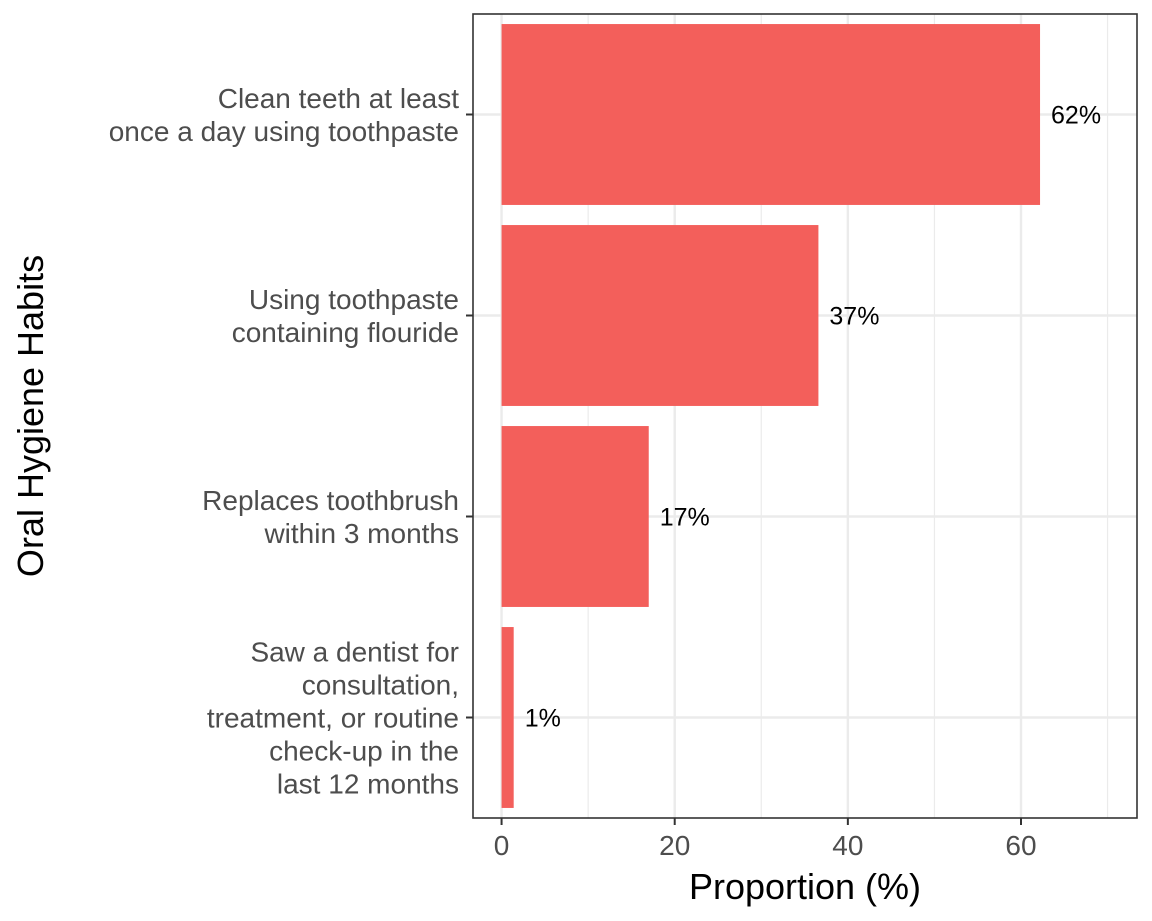  Describe the element at coordinates (361, 533) in the screenshot. I see `y-tick-label: within 3 months` at that location.